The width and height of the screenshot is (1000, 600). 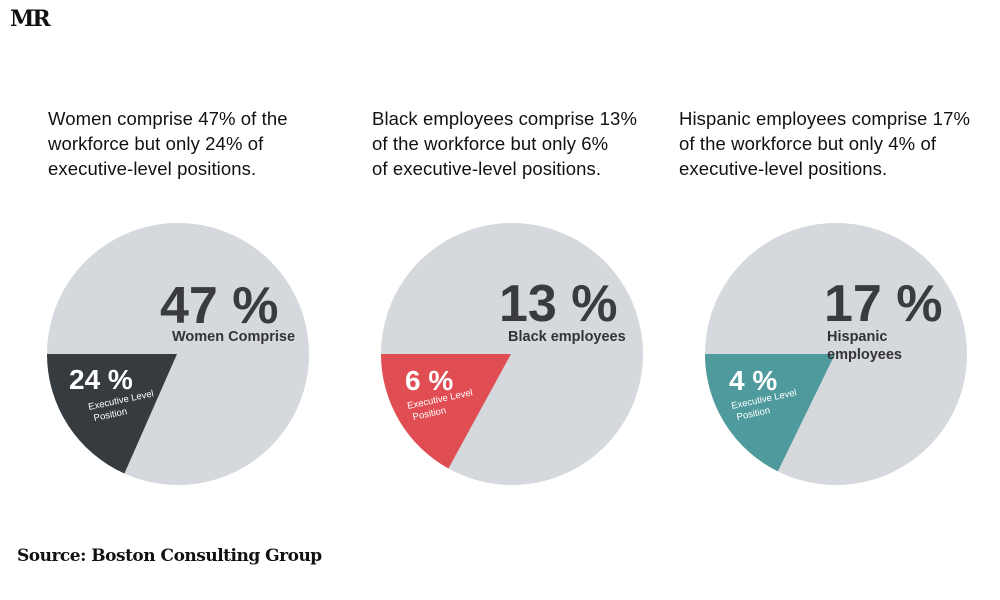 I want to click on headline-line: Hispanic employees comprise 17%, so click(x=825, y=118).